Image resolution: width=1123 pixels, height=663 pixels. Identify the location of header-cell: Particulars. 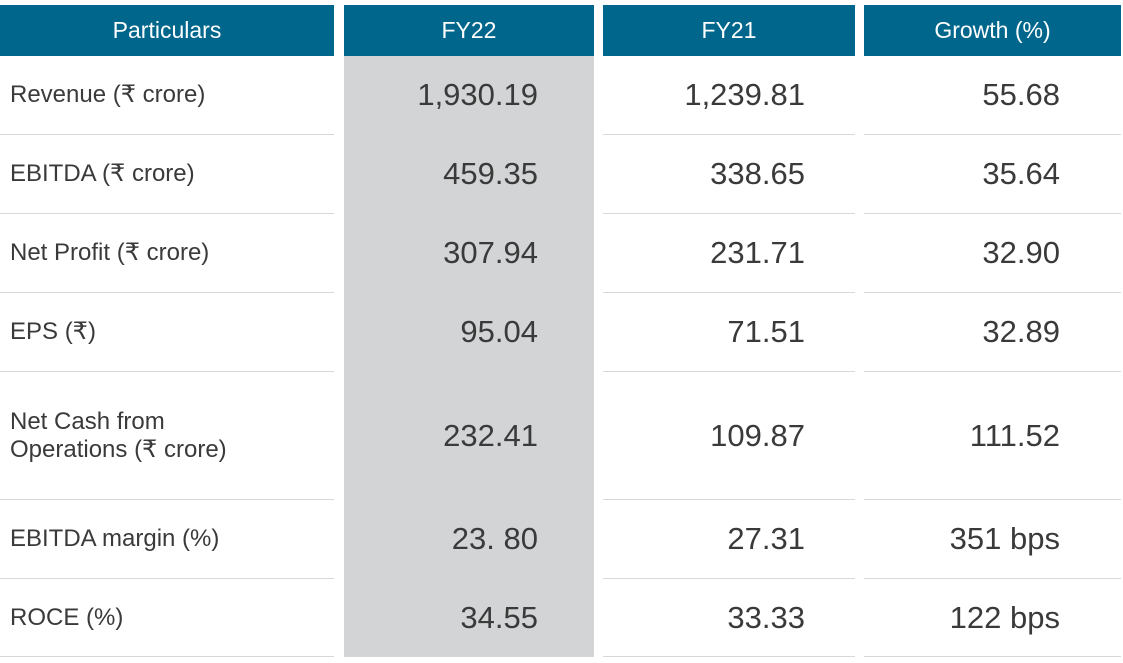
(167, 30).